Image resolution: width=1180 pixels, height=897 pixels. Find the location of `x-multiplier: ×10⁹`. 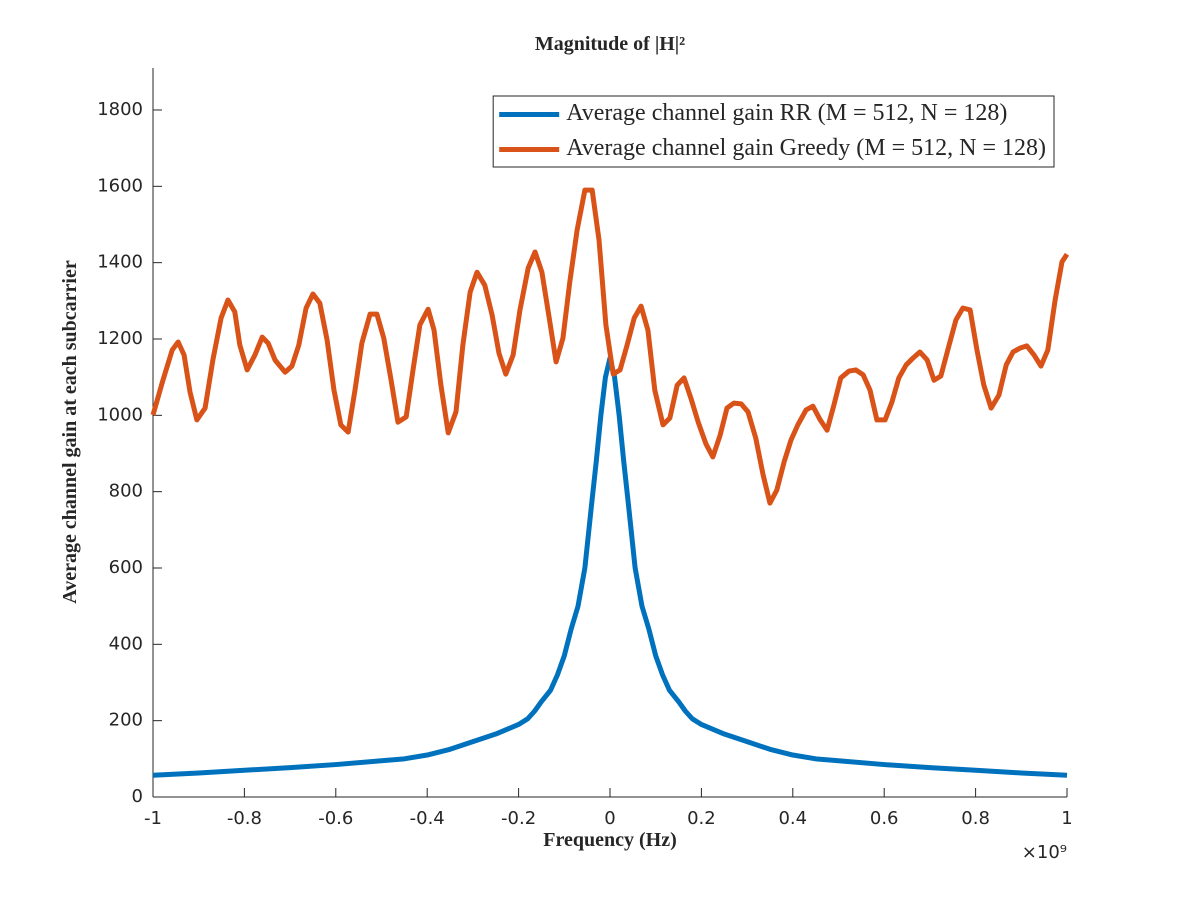

x-multiplier: ×10⁹ is located at coordinates (1044, 852).